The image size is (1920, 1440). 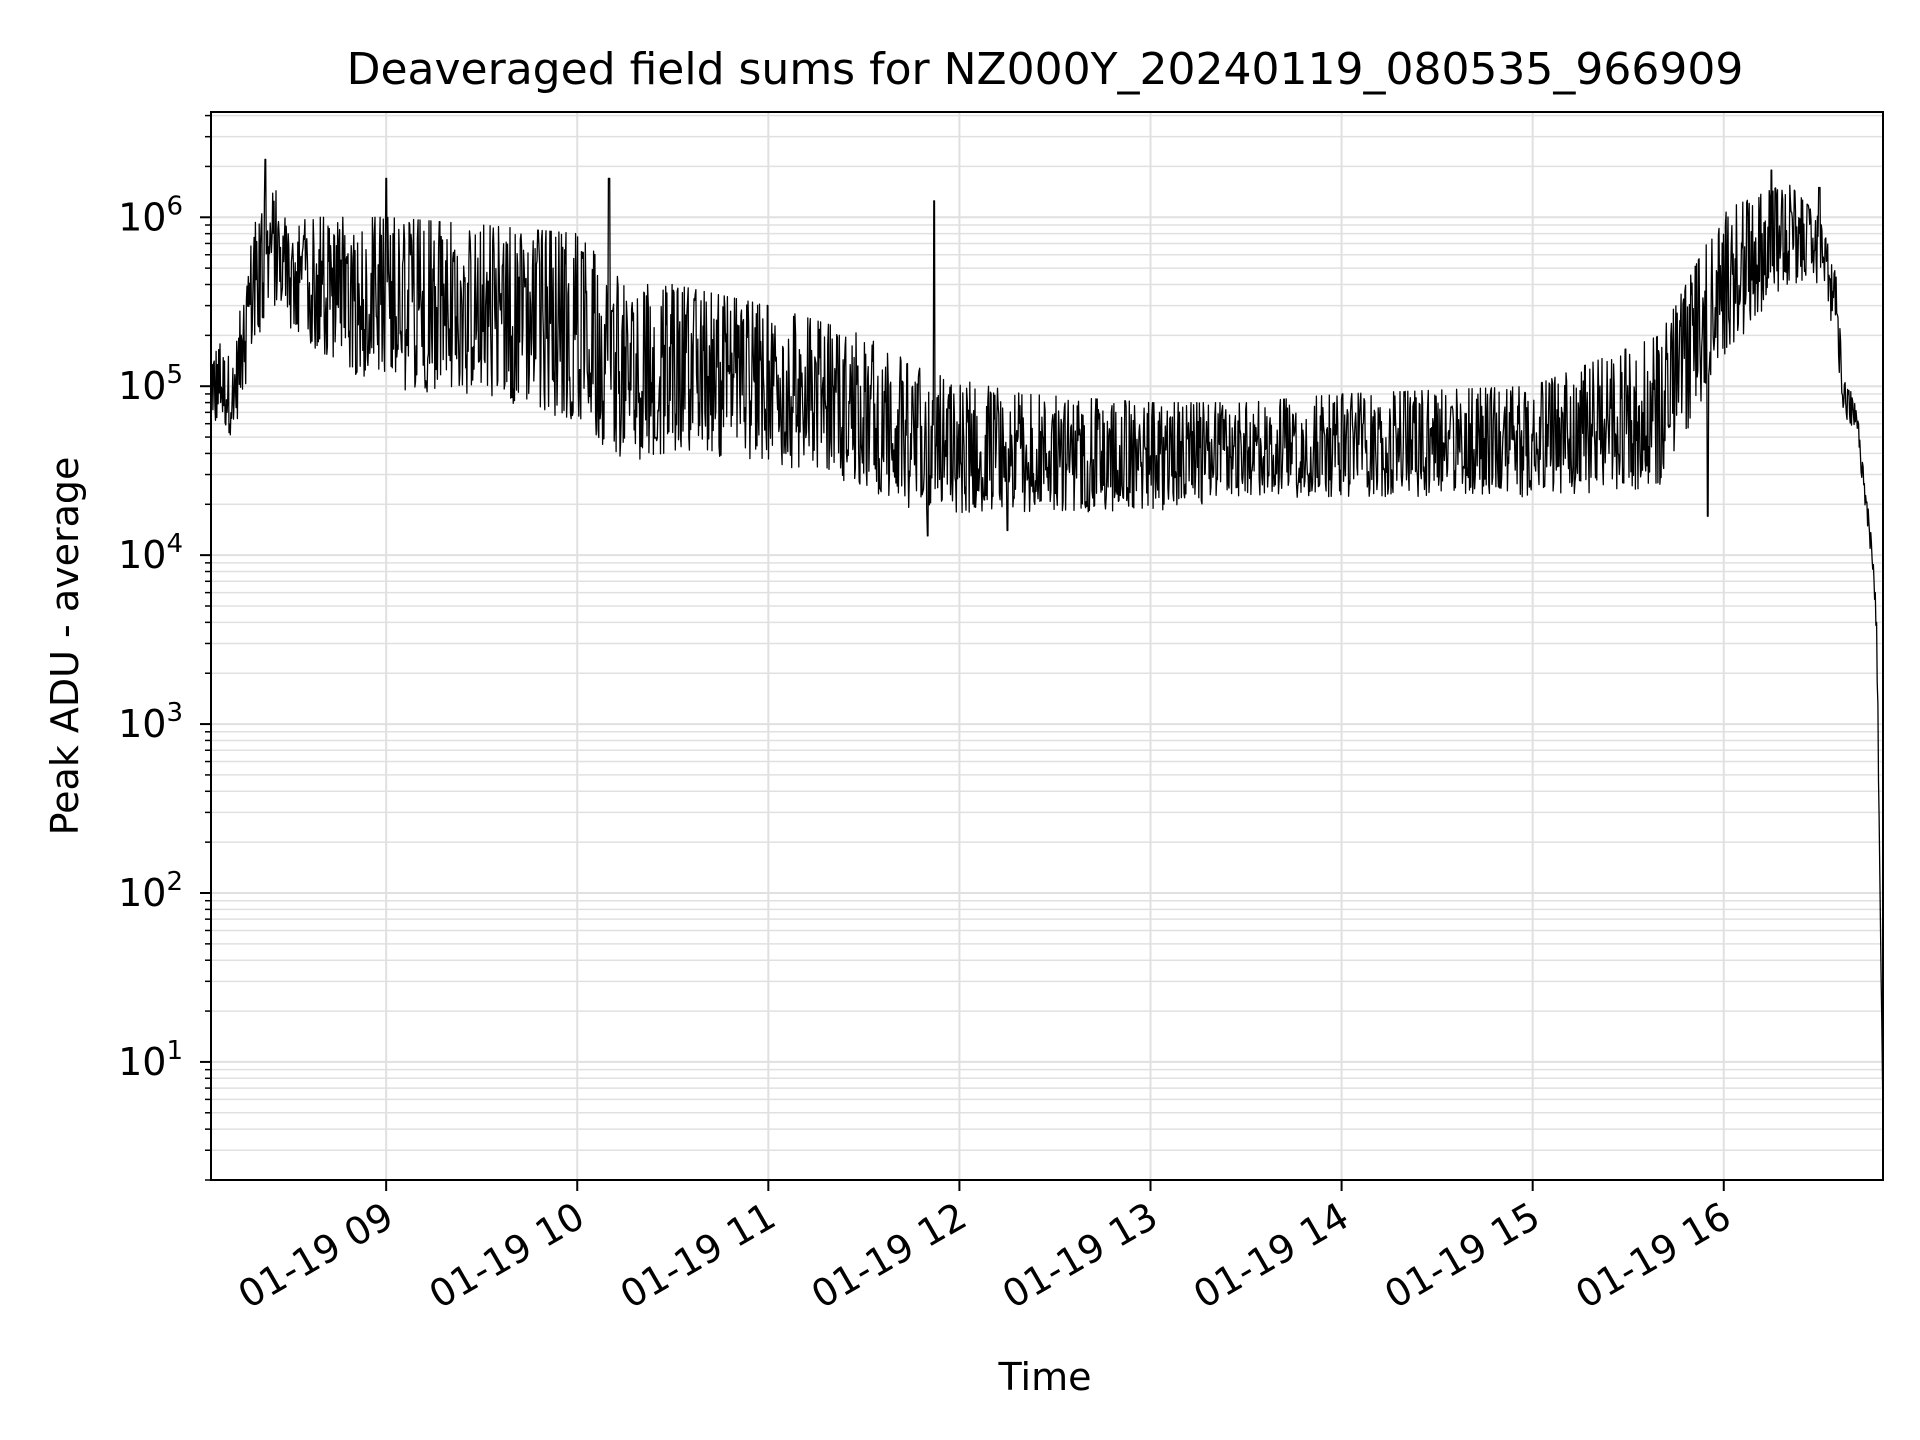 What do you see at coordinates (1271, 1256) in the screenshot?
I see `x-tick-label: 01-19 14` at bounding box center [1271, 1256].